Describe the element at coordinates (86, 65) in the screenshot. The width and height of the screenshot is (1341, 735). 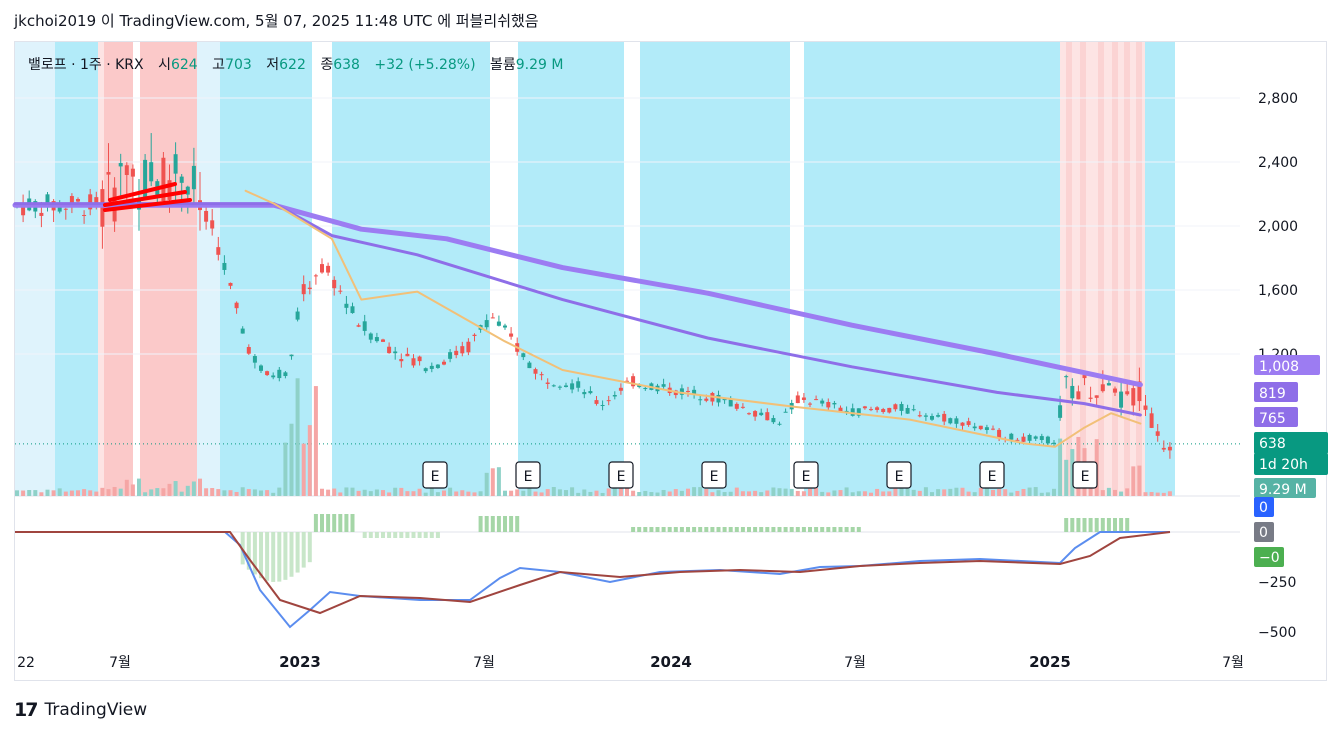
I see `legend-symbol: 밸로프 · 1주 · KRX` at that location.